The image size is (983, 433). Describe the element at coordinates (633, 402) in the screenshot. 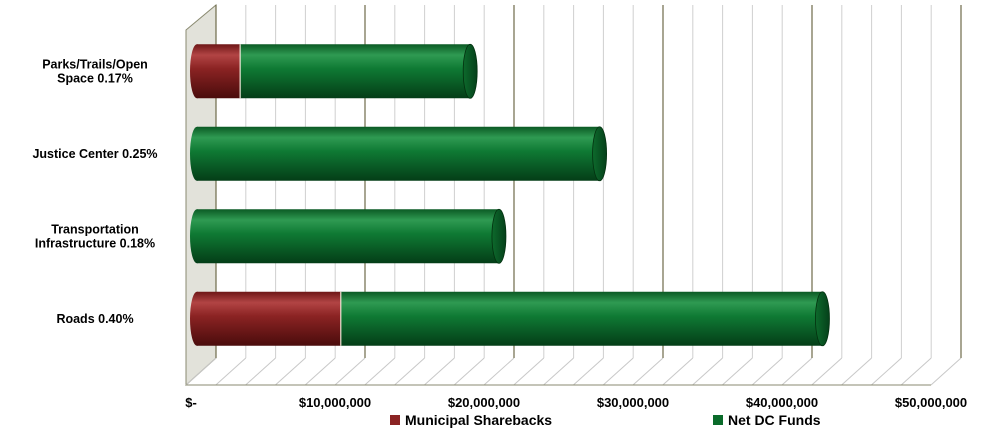

I see `x-tick-label: $30,000,000` at that location.